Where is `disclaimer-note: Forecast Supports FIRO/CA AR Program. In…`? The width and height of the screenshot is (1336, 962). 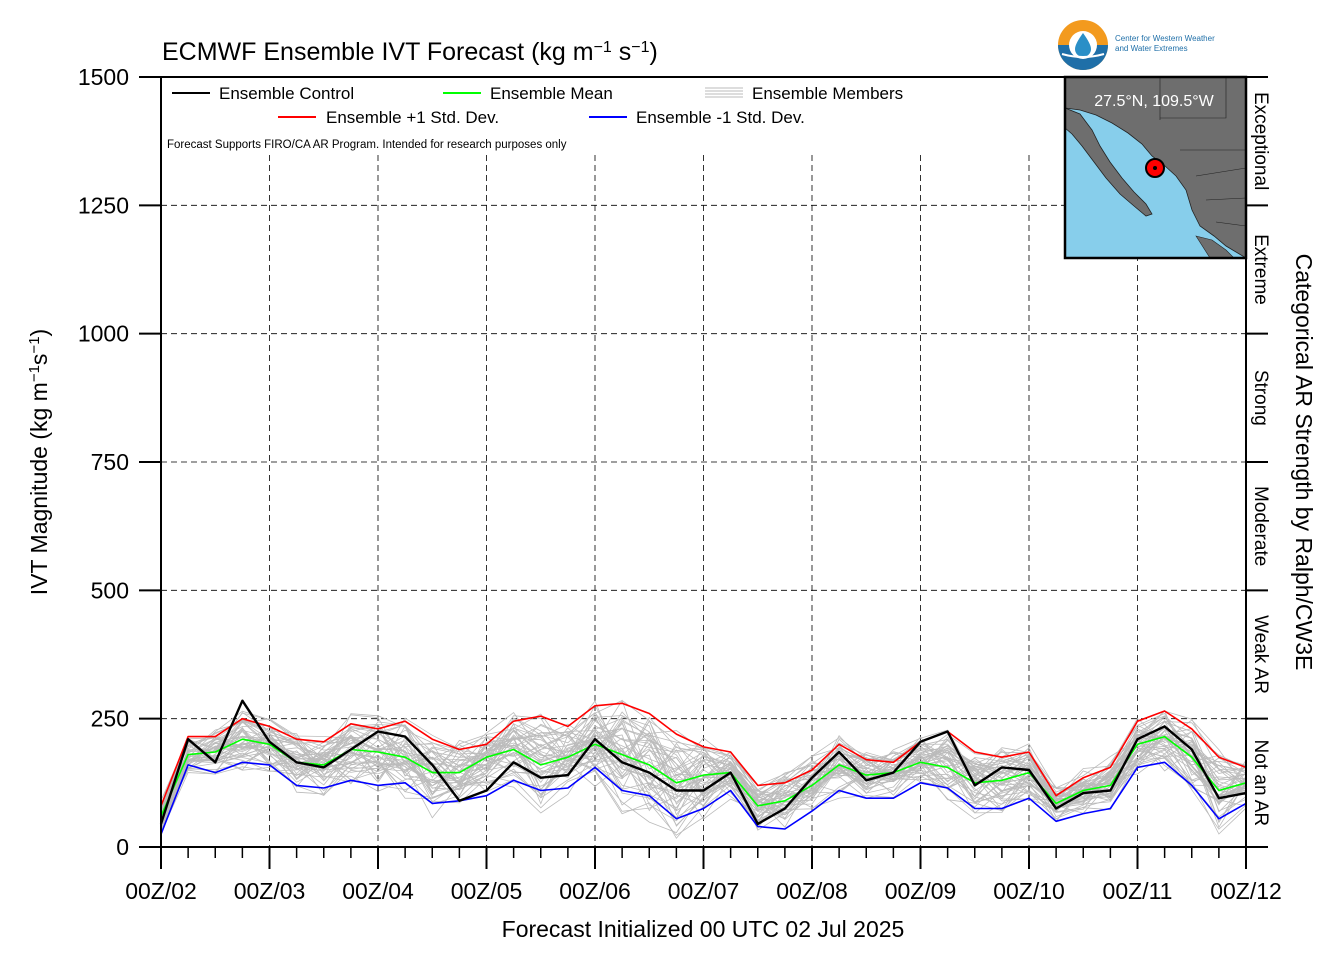 disclaimer-note: Forecast Supports FIRO/CA AR Program. In… is located at coordinates (367, 145).